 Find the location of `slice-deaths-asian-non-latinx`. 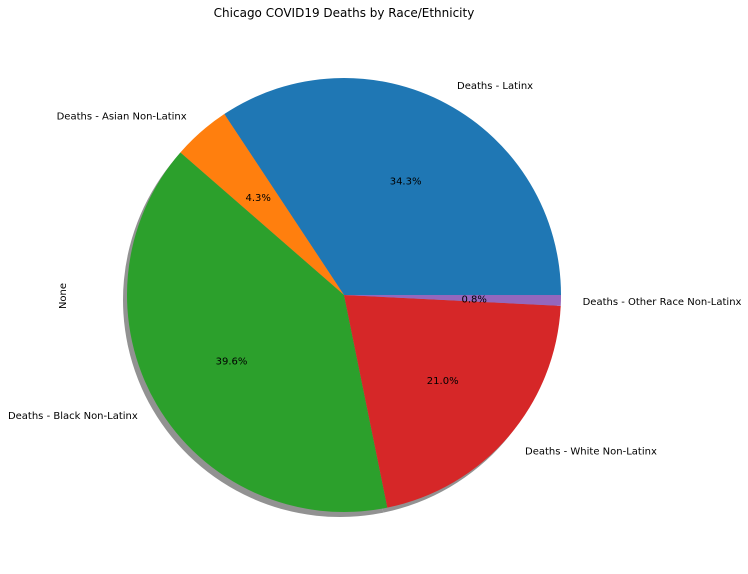

slice-deaths-asian-non-latinx is located at coordinates (262, 204).